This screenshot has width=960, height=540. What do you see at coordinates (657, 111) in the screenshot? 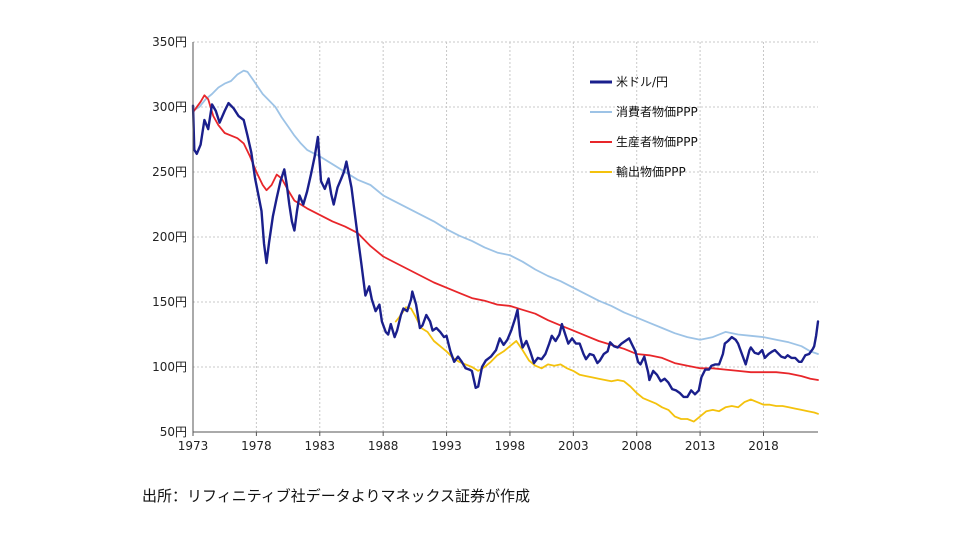
I see `legend-label: 消費者物価PPP` at bounding box center [657, 111].